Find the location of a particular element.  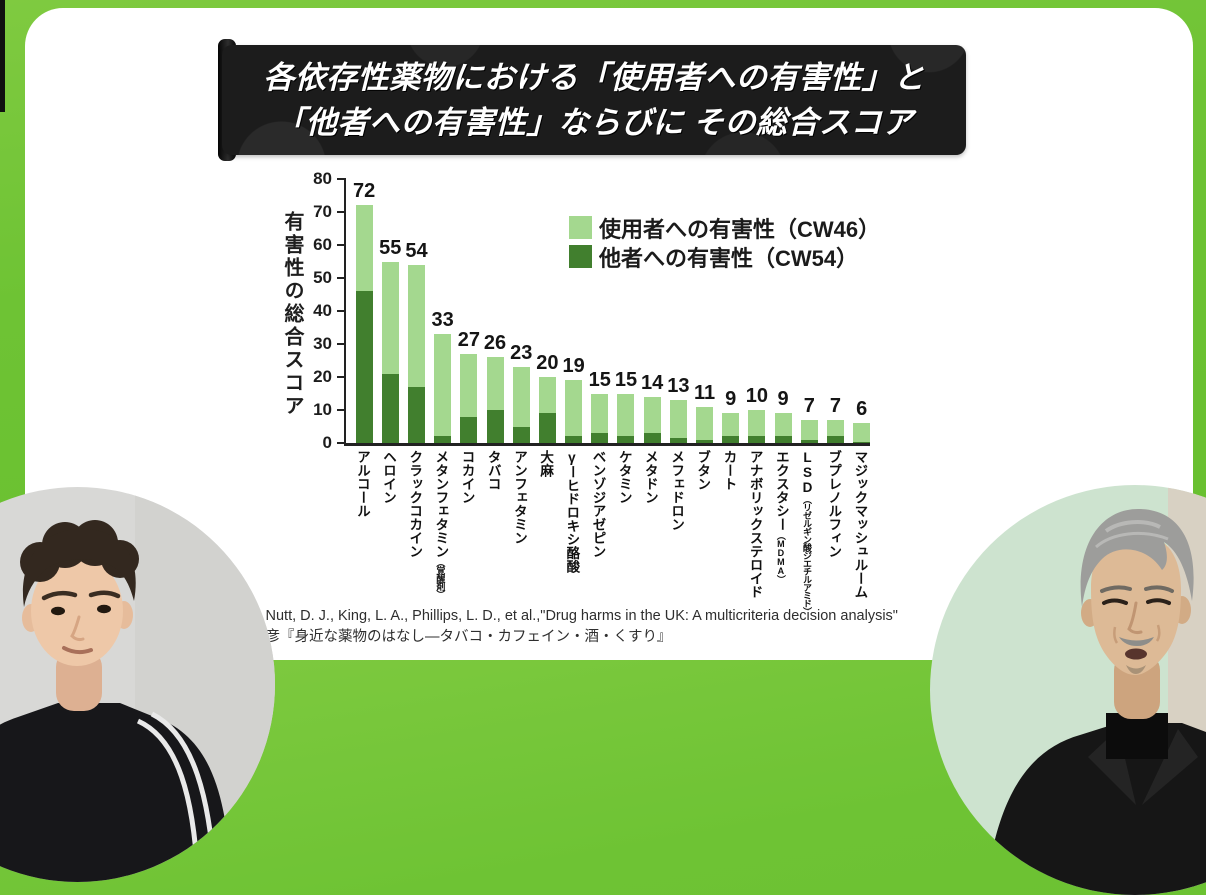

x-axis-category-label: メタンフェタミン（覚醒剤） is located at coordinates (441, 524).